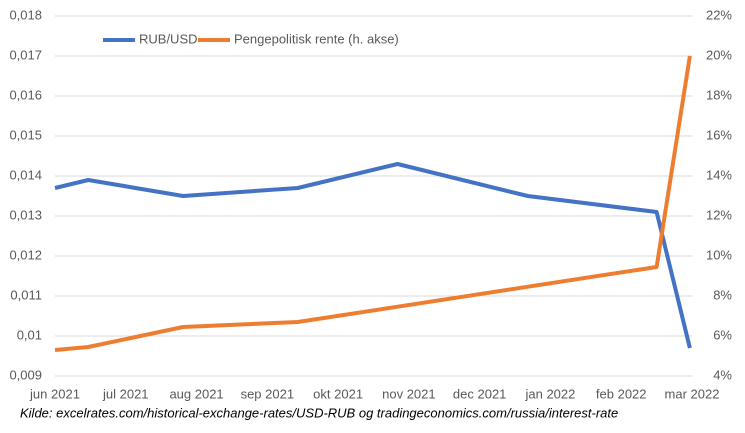  What do you see at coordinates (25, 54) in the screenshot?
I see `y-tick-label: 0,017` at bounding box center [25, 54].